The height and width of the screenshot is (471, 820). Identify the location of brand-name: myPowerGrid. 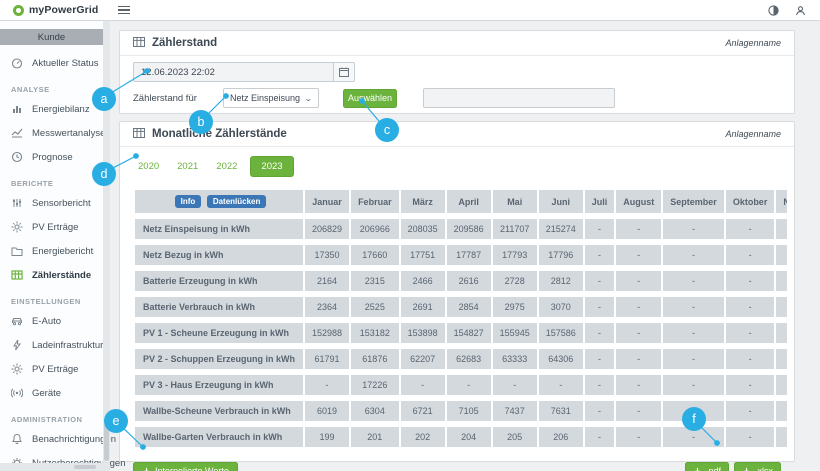
(64, 10).